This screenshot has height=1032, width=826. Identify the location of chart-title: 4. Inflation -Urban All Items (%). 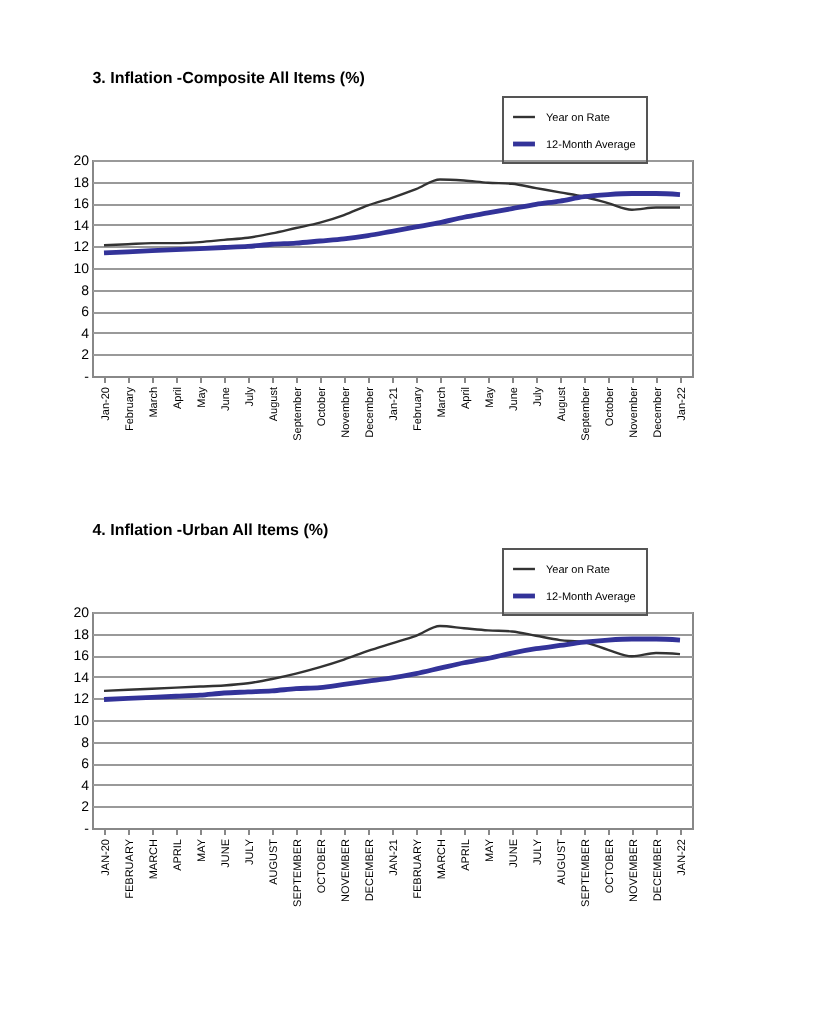
(210, 530).